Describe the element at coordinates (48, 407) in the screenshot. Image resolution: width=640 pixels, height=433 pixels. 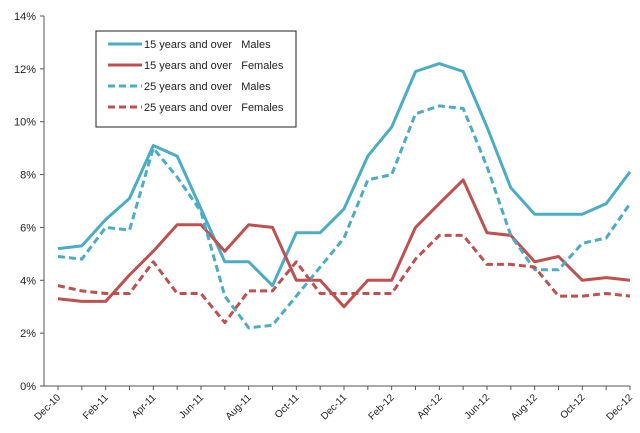
I see `x-tick-label: Dec-10` at that location.